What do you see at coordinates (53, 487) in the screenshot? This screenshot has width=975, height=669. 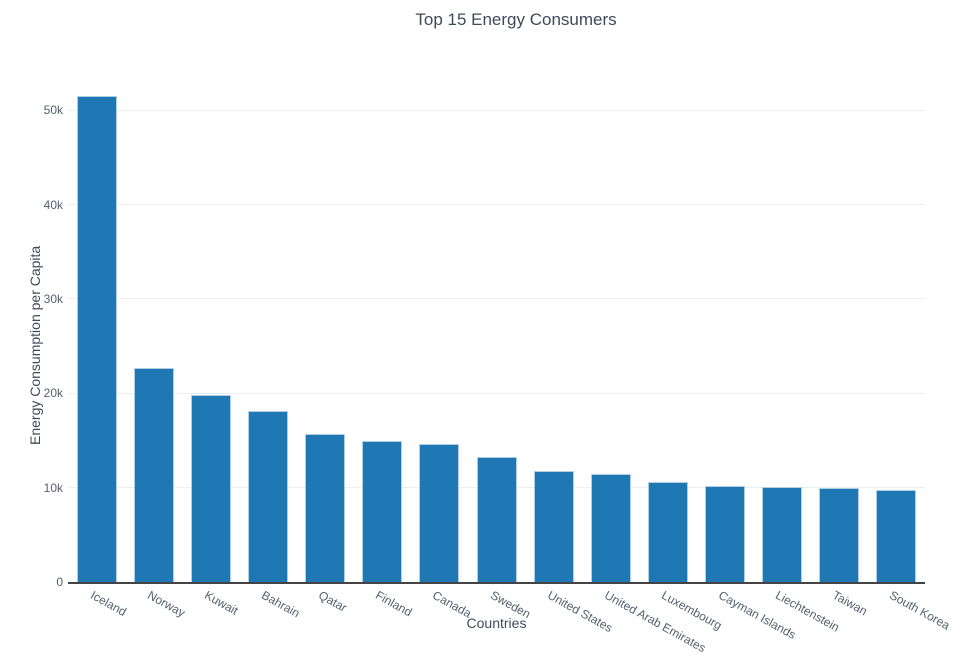 I see `y-tick-label: 10k` at bounding box center [53, 487].